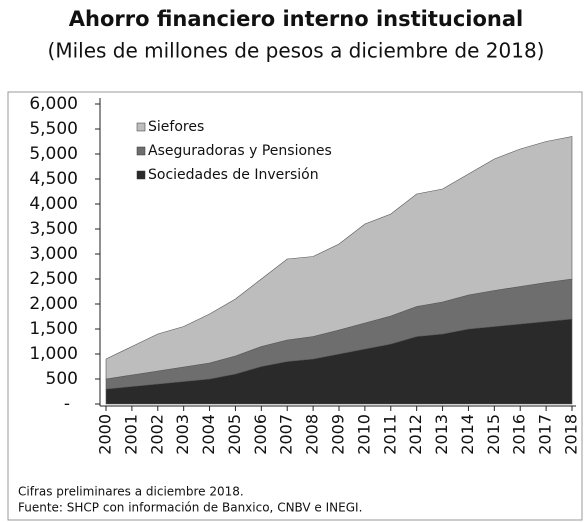 This screenshot has width=586, height=522. I want to click on y-tick-label: 5,500, so click(53, 129).